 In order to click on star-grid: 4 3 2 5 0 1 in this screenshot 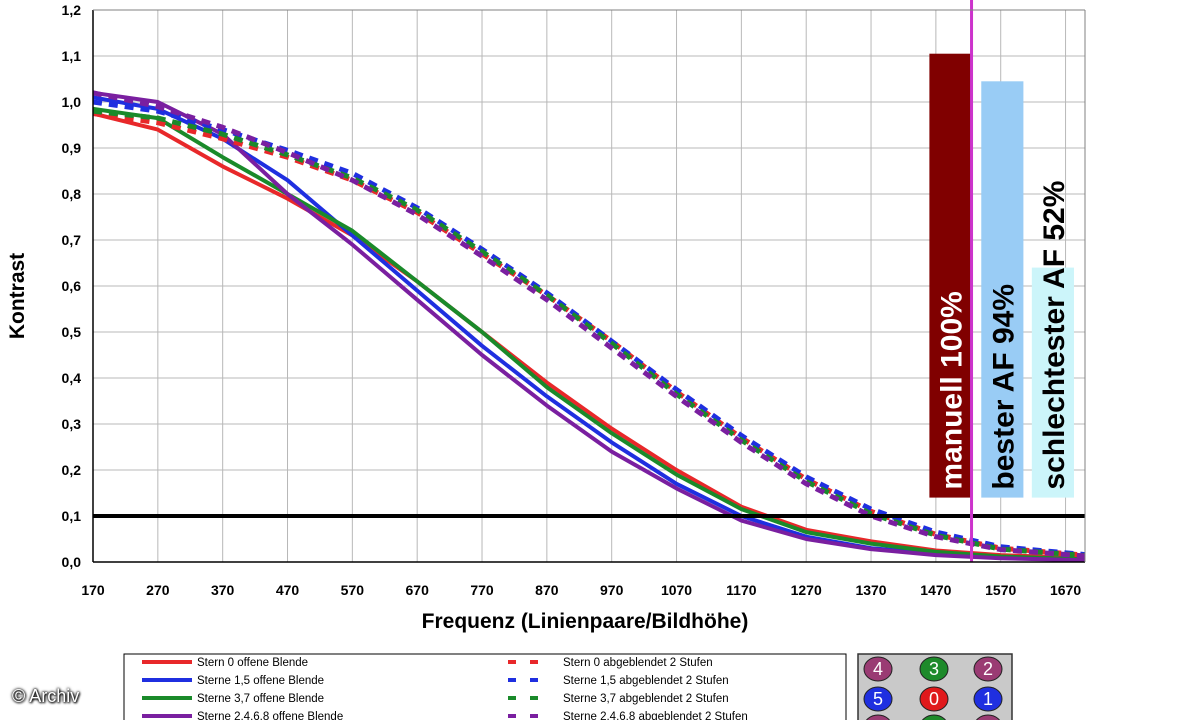, I will do `click(935, 686)`.